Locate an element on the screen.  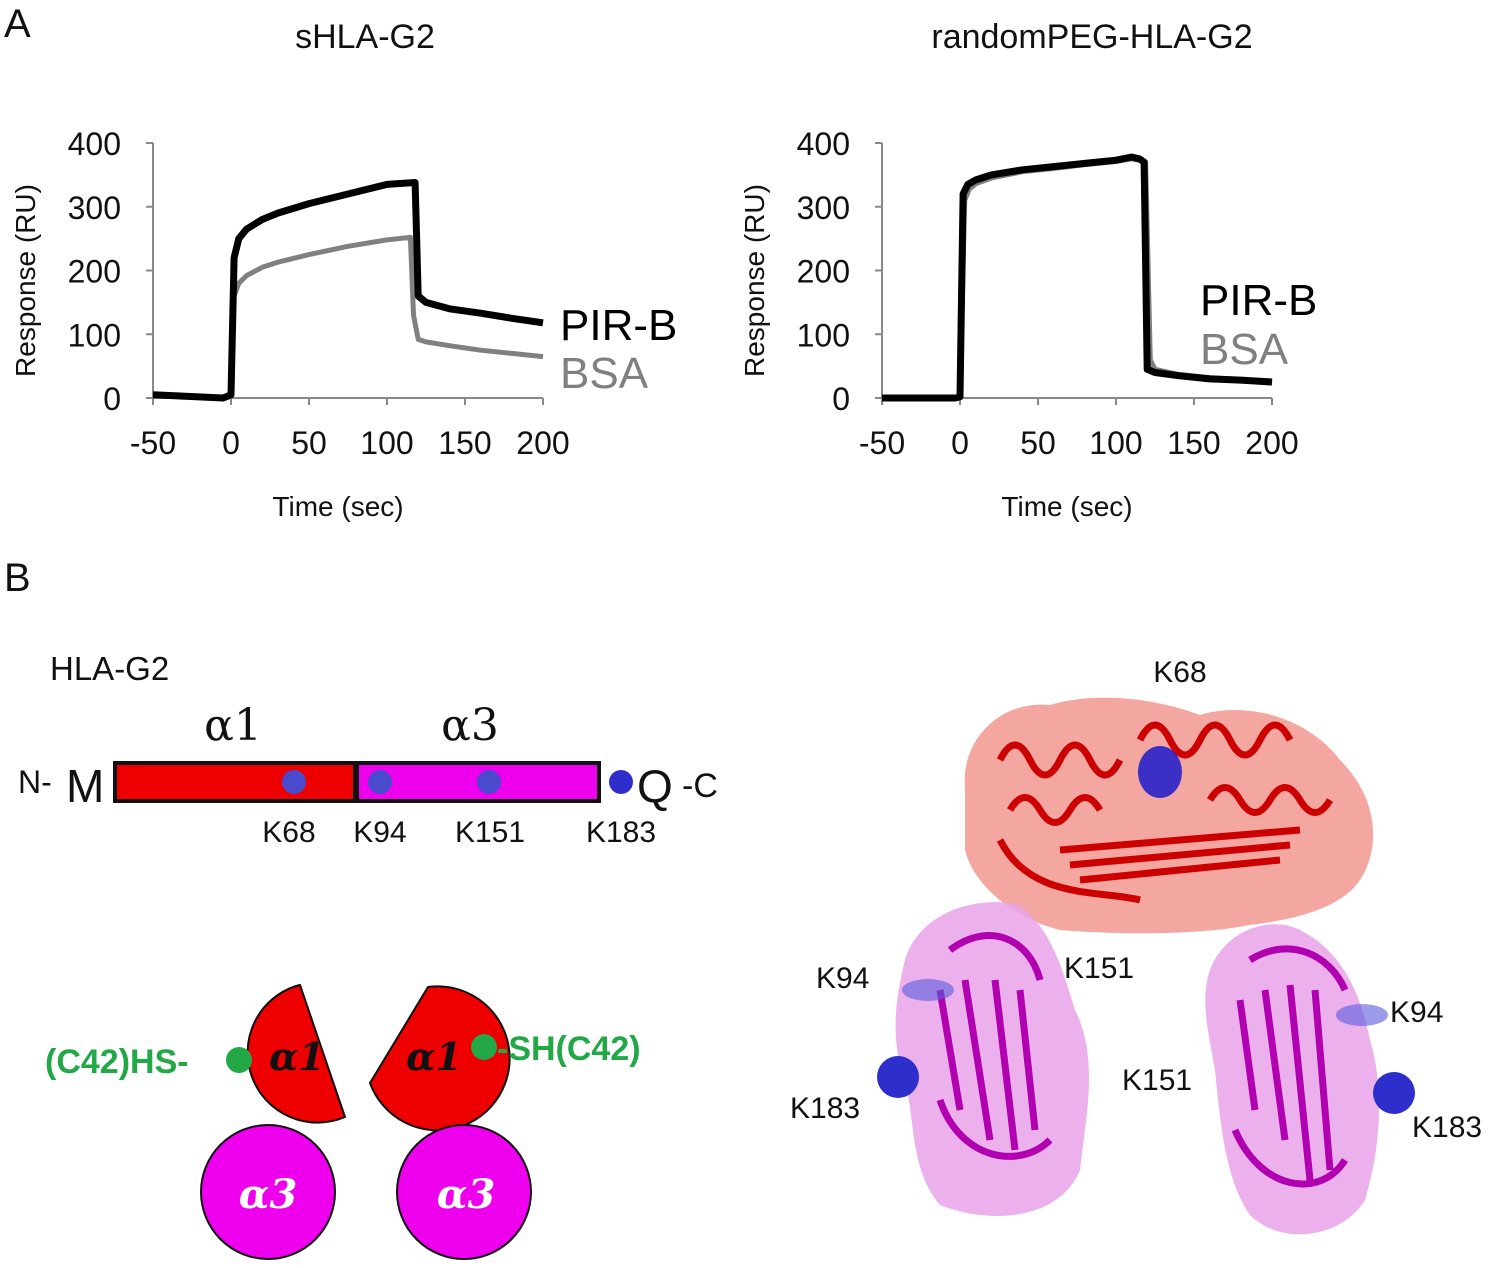
left-alpha3-ribbon is located at coordinates (994, 1046).